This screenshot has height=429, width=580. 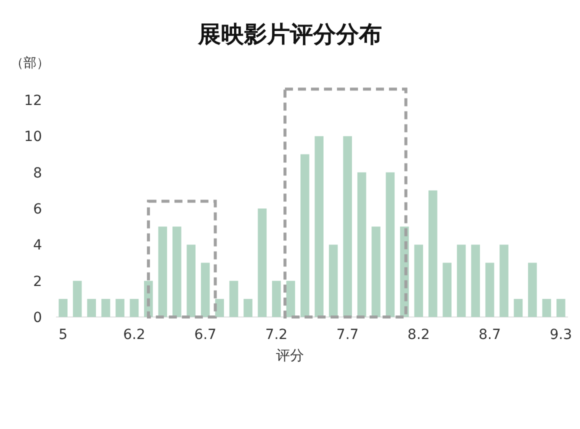 What do you see at coordinates (37, 210) in the screenshot?
I see `y-tick-label: 6` at bounding box center [37, 210].